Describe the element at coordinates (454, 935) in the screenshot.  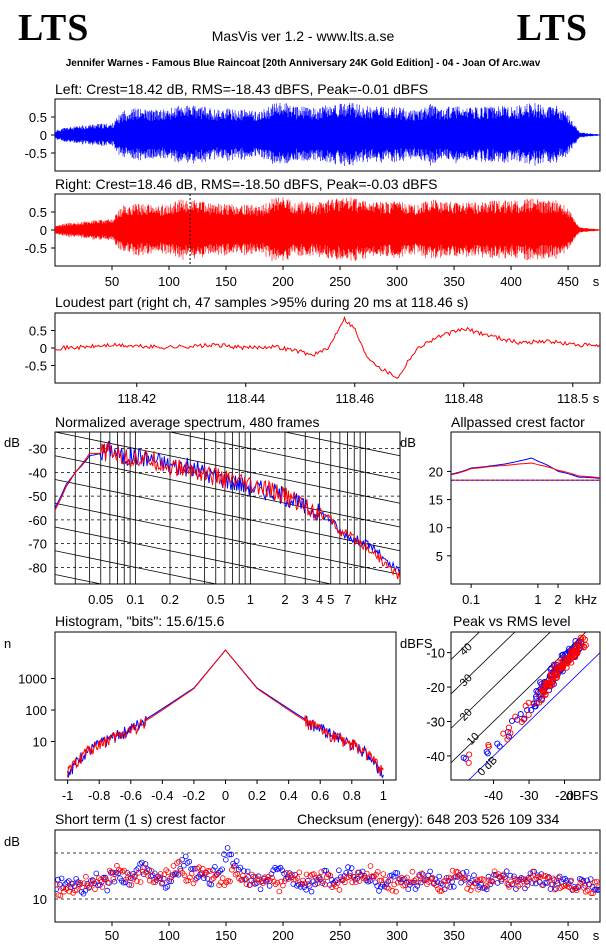
I see `stcrest-xtick-label: 350` at that location.